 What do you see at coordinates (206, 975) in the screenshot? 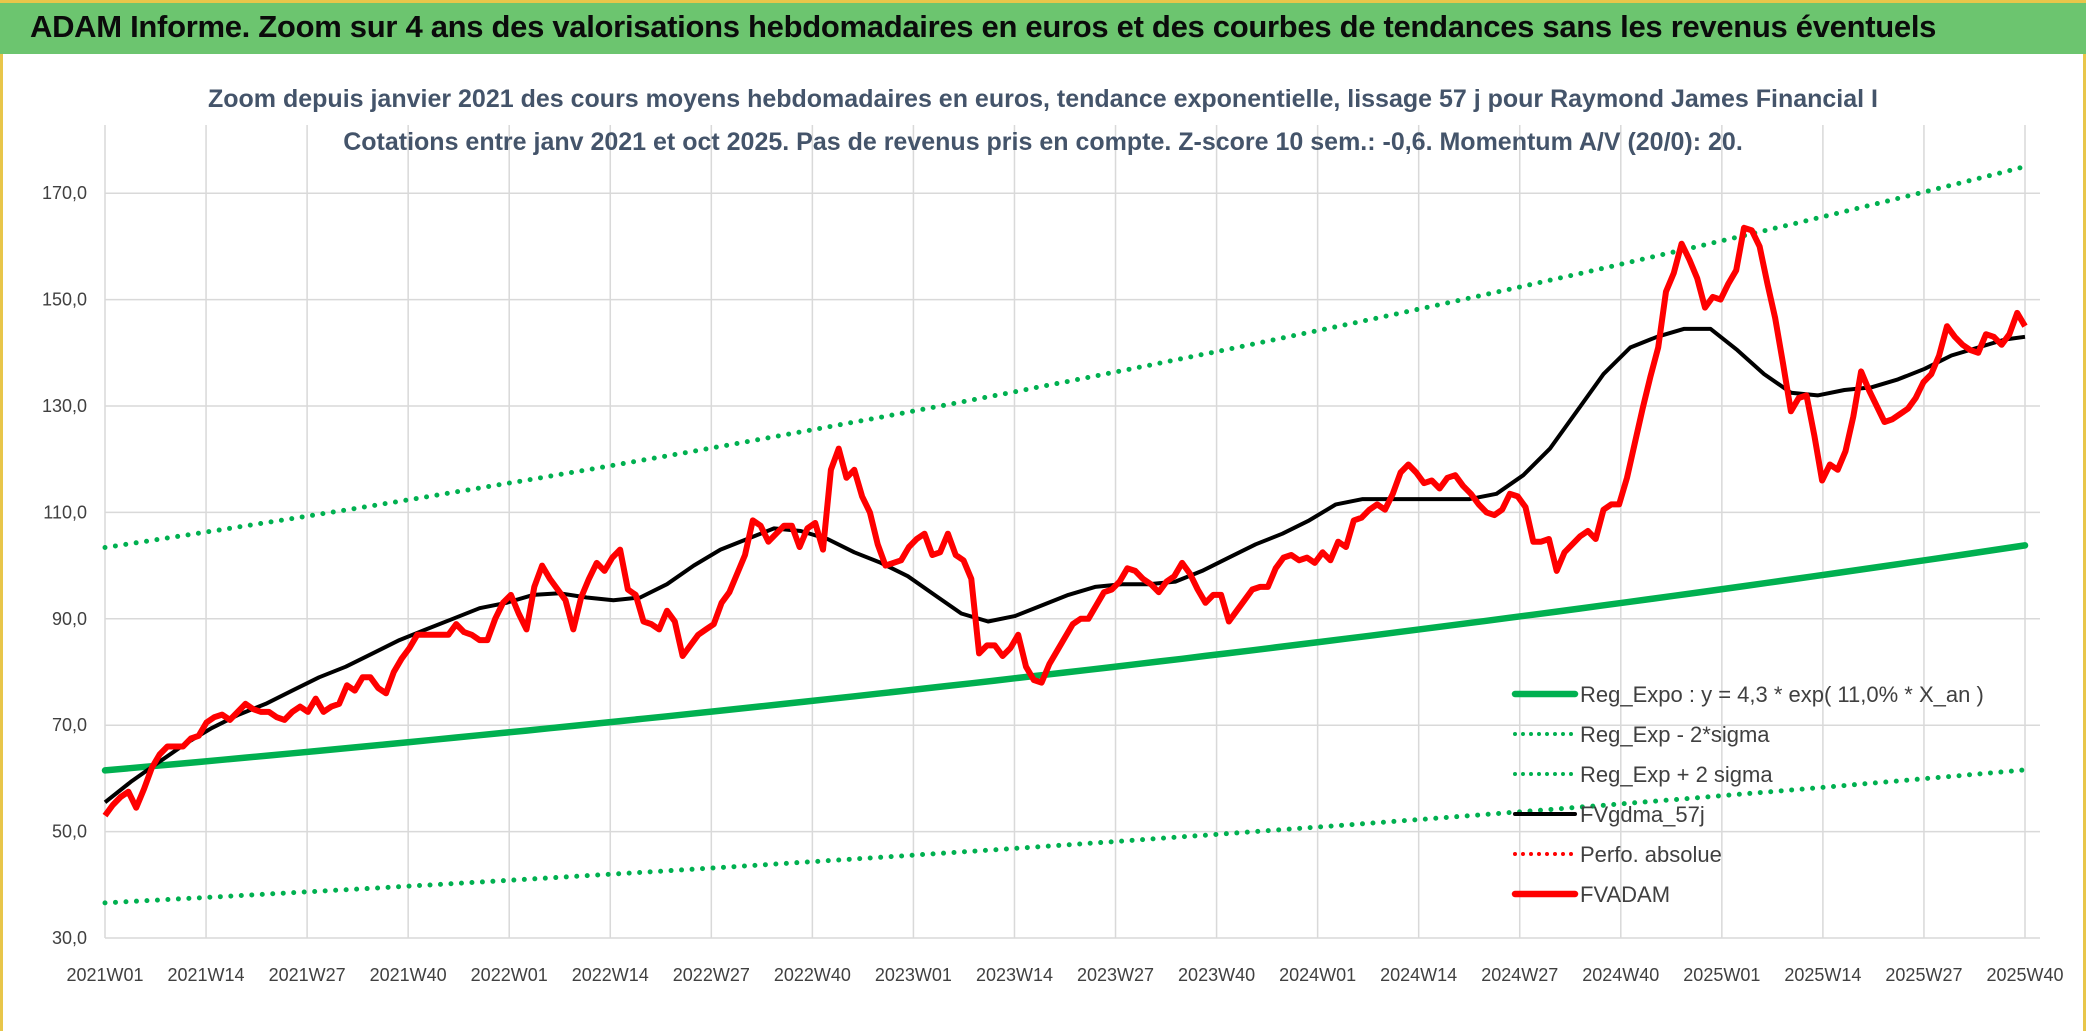
I see `x-tick-label: 2021W14` at bounding box center [206, 975].